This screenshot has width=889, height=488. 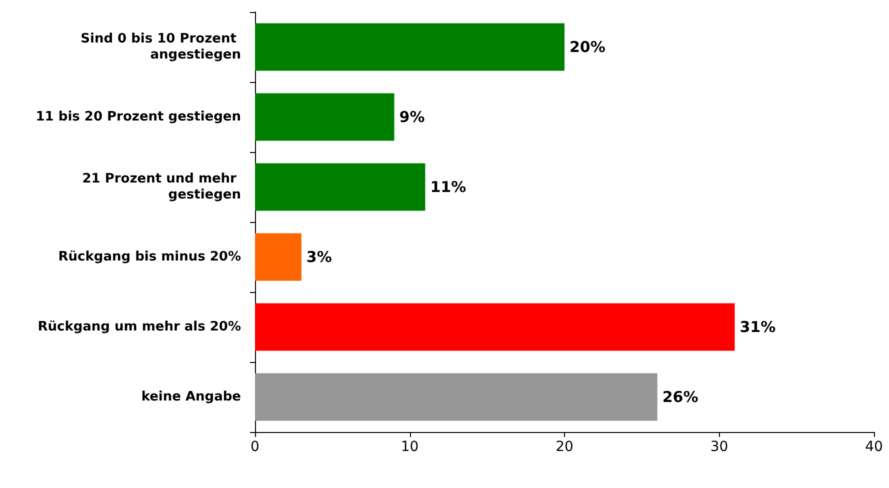 What do you see at coordinates (161, 187) in the screenshot?
I see `y-tick-label: 21 Prozent und mehr gestiegen` at bounding box center [161, 187].